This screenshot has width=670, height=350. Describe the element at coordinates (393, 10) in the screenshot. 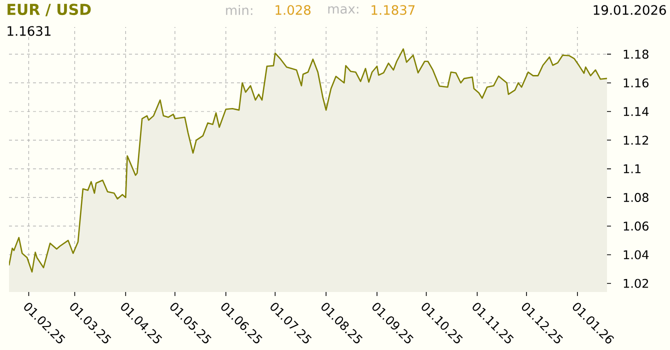

I see `text: 1.1837` at that location.